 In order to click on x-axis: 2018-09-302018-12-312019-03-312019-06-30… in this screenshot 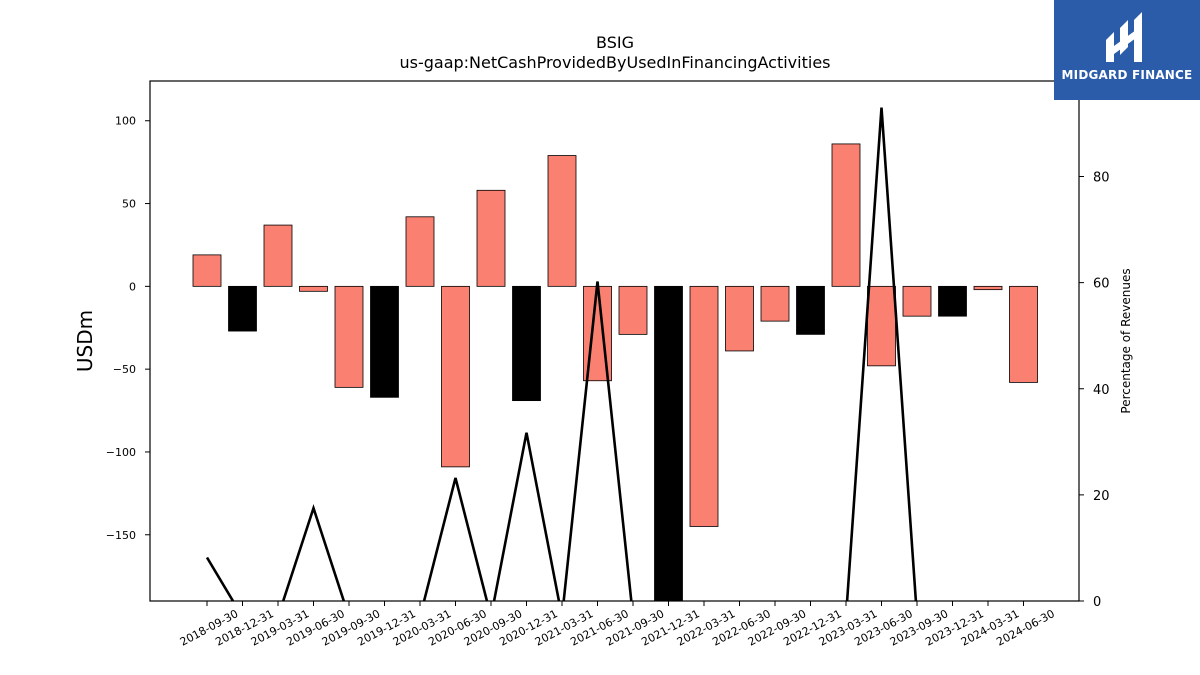, I will do `click(617, 625)`.